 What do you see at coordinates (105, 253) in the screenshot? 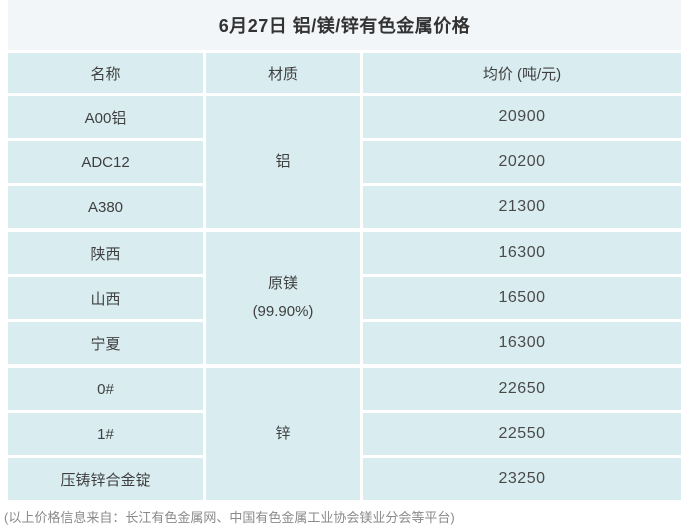
I see `name-cell: 陕西` at bounding box center [105, 253].